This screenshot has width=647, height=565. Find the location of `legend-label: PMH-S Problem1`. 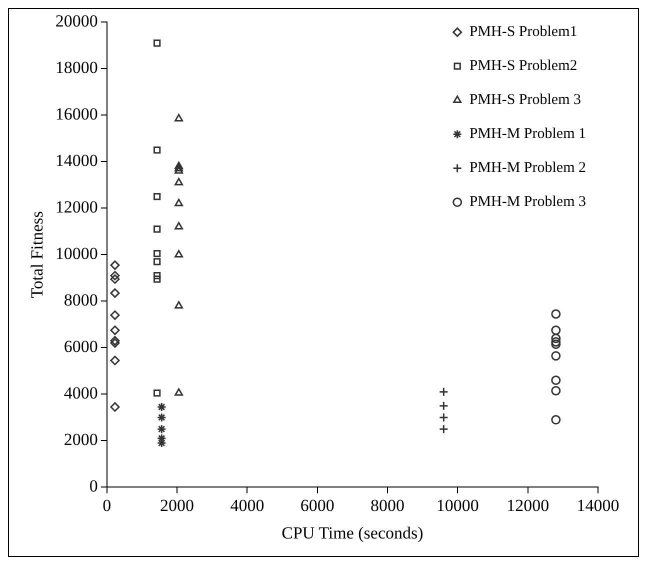

legend-label: PMH-S Problem1 is located at coordinates (523, 32).